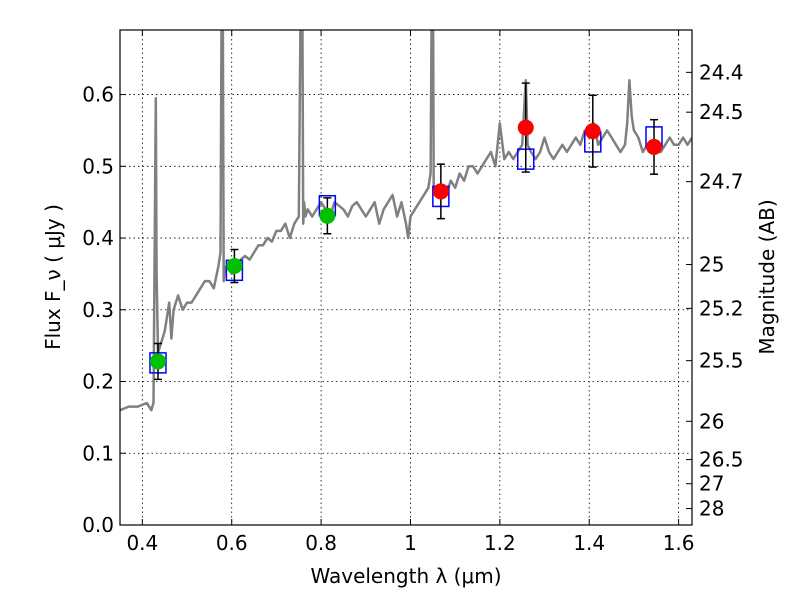  I want to click on x-tick-label: 1.2, so click(500, 543).